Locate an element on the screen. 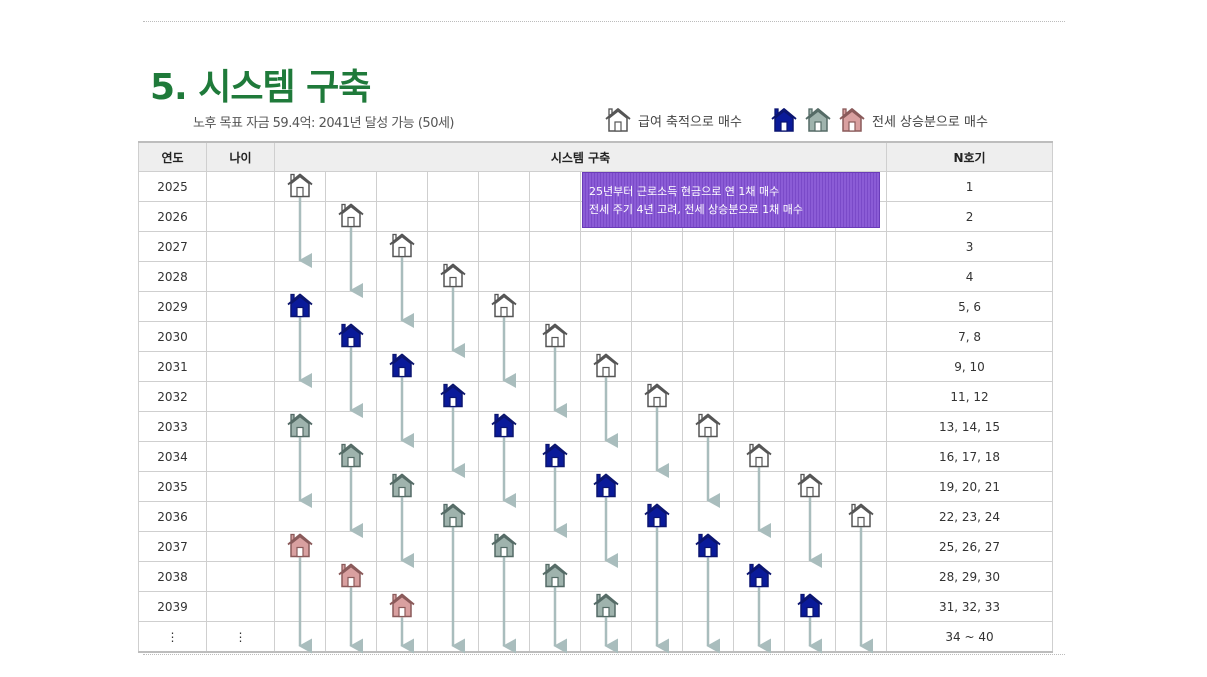 This screenshot has height=677, width=1207. table-row: 2030 7, 8 is located at coordinates (596, 336).